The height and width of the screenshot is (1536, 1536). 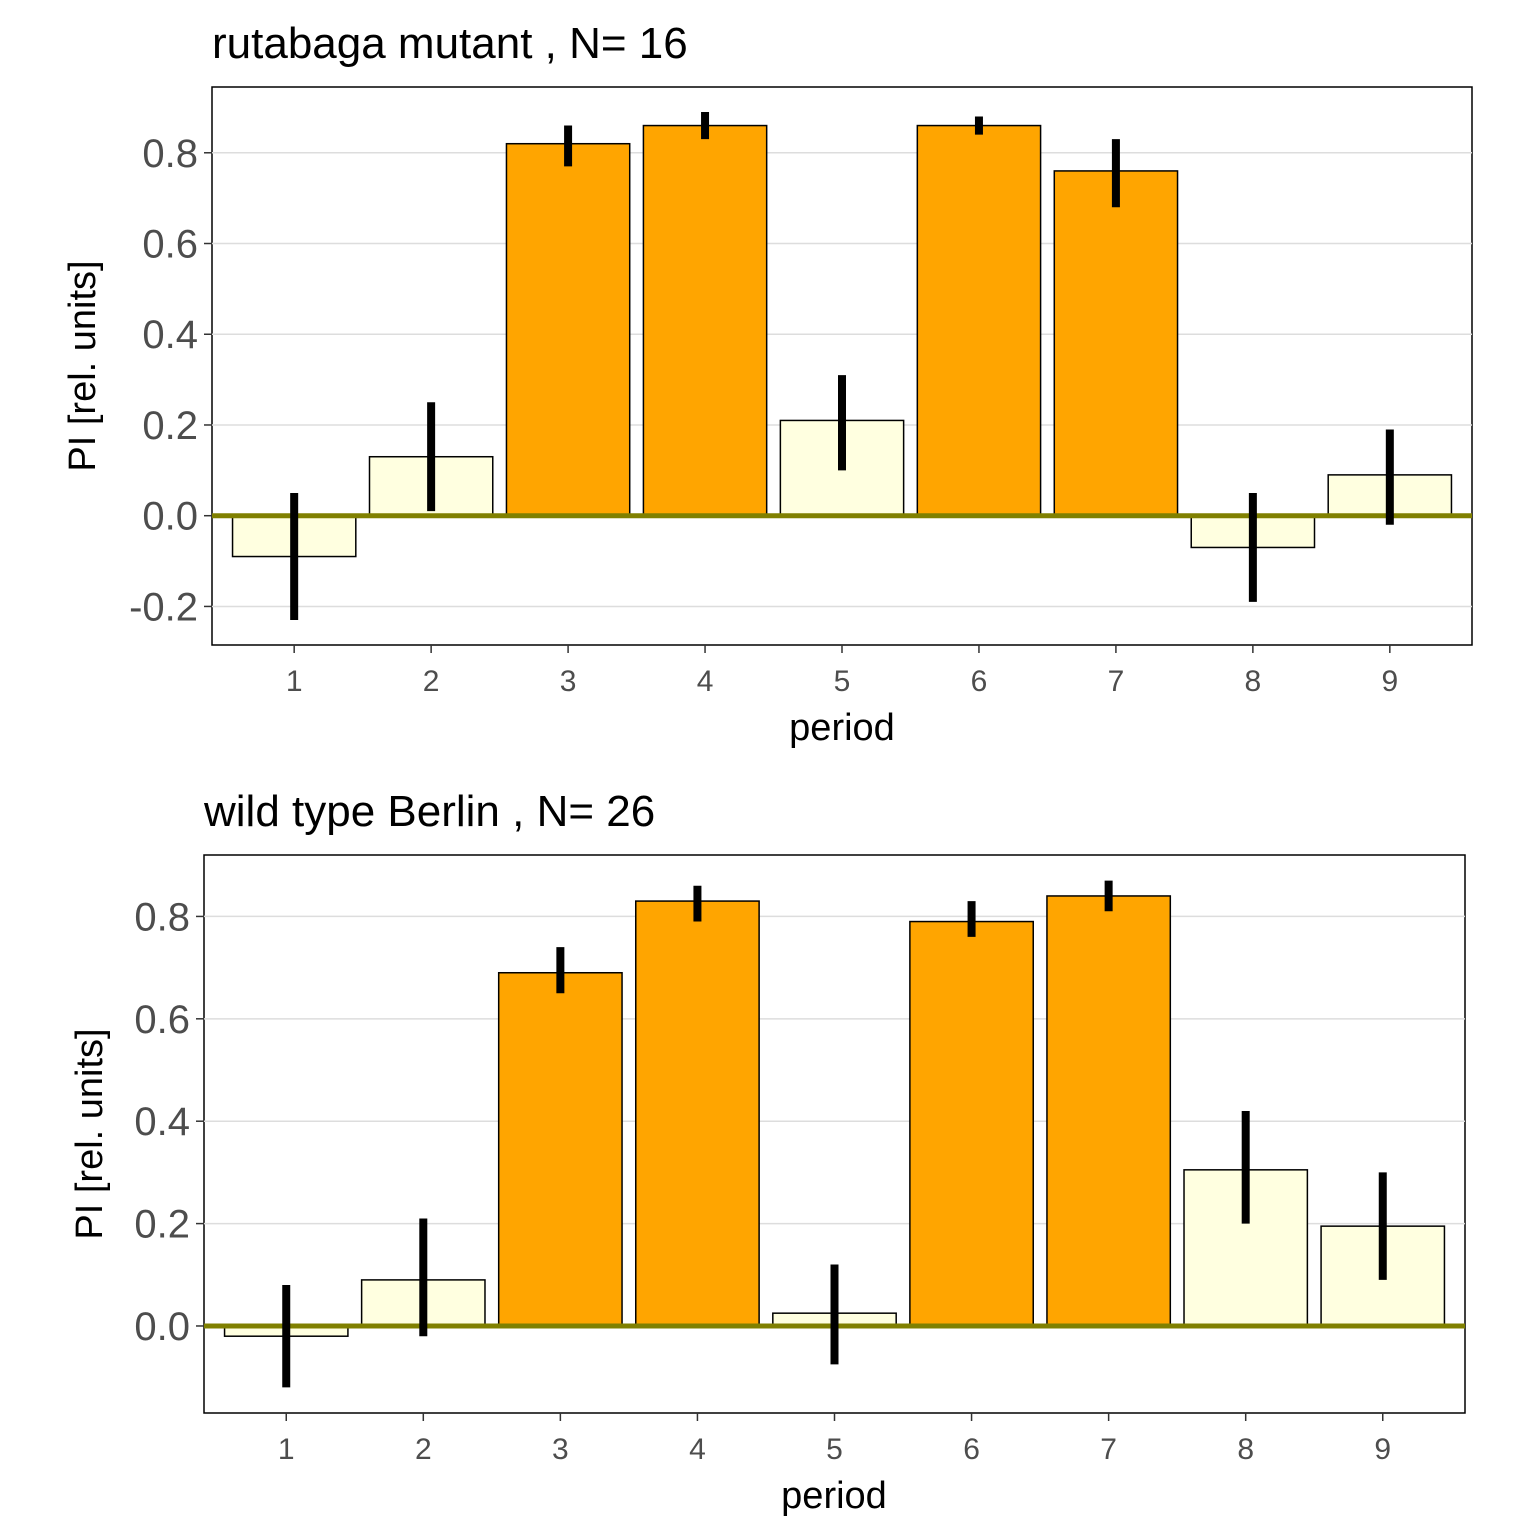 I want to click on chart-title: wild type Berlin , N= 26, so click(x=429, y=811).